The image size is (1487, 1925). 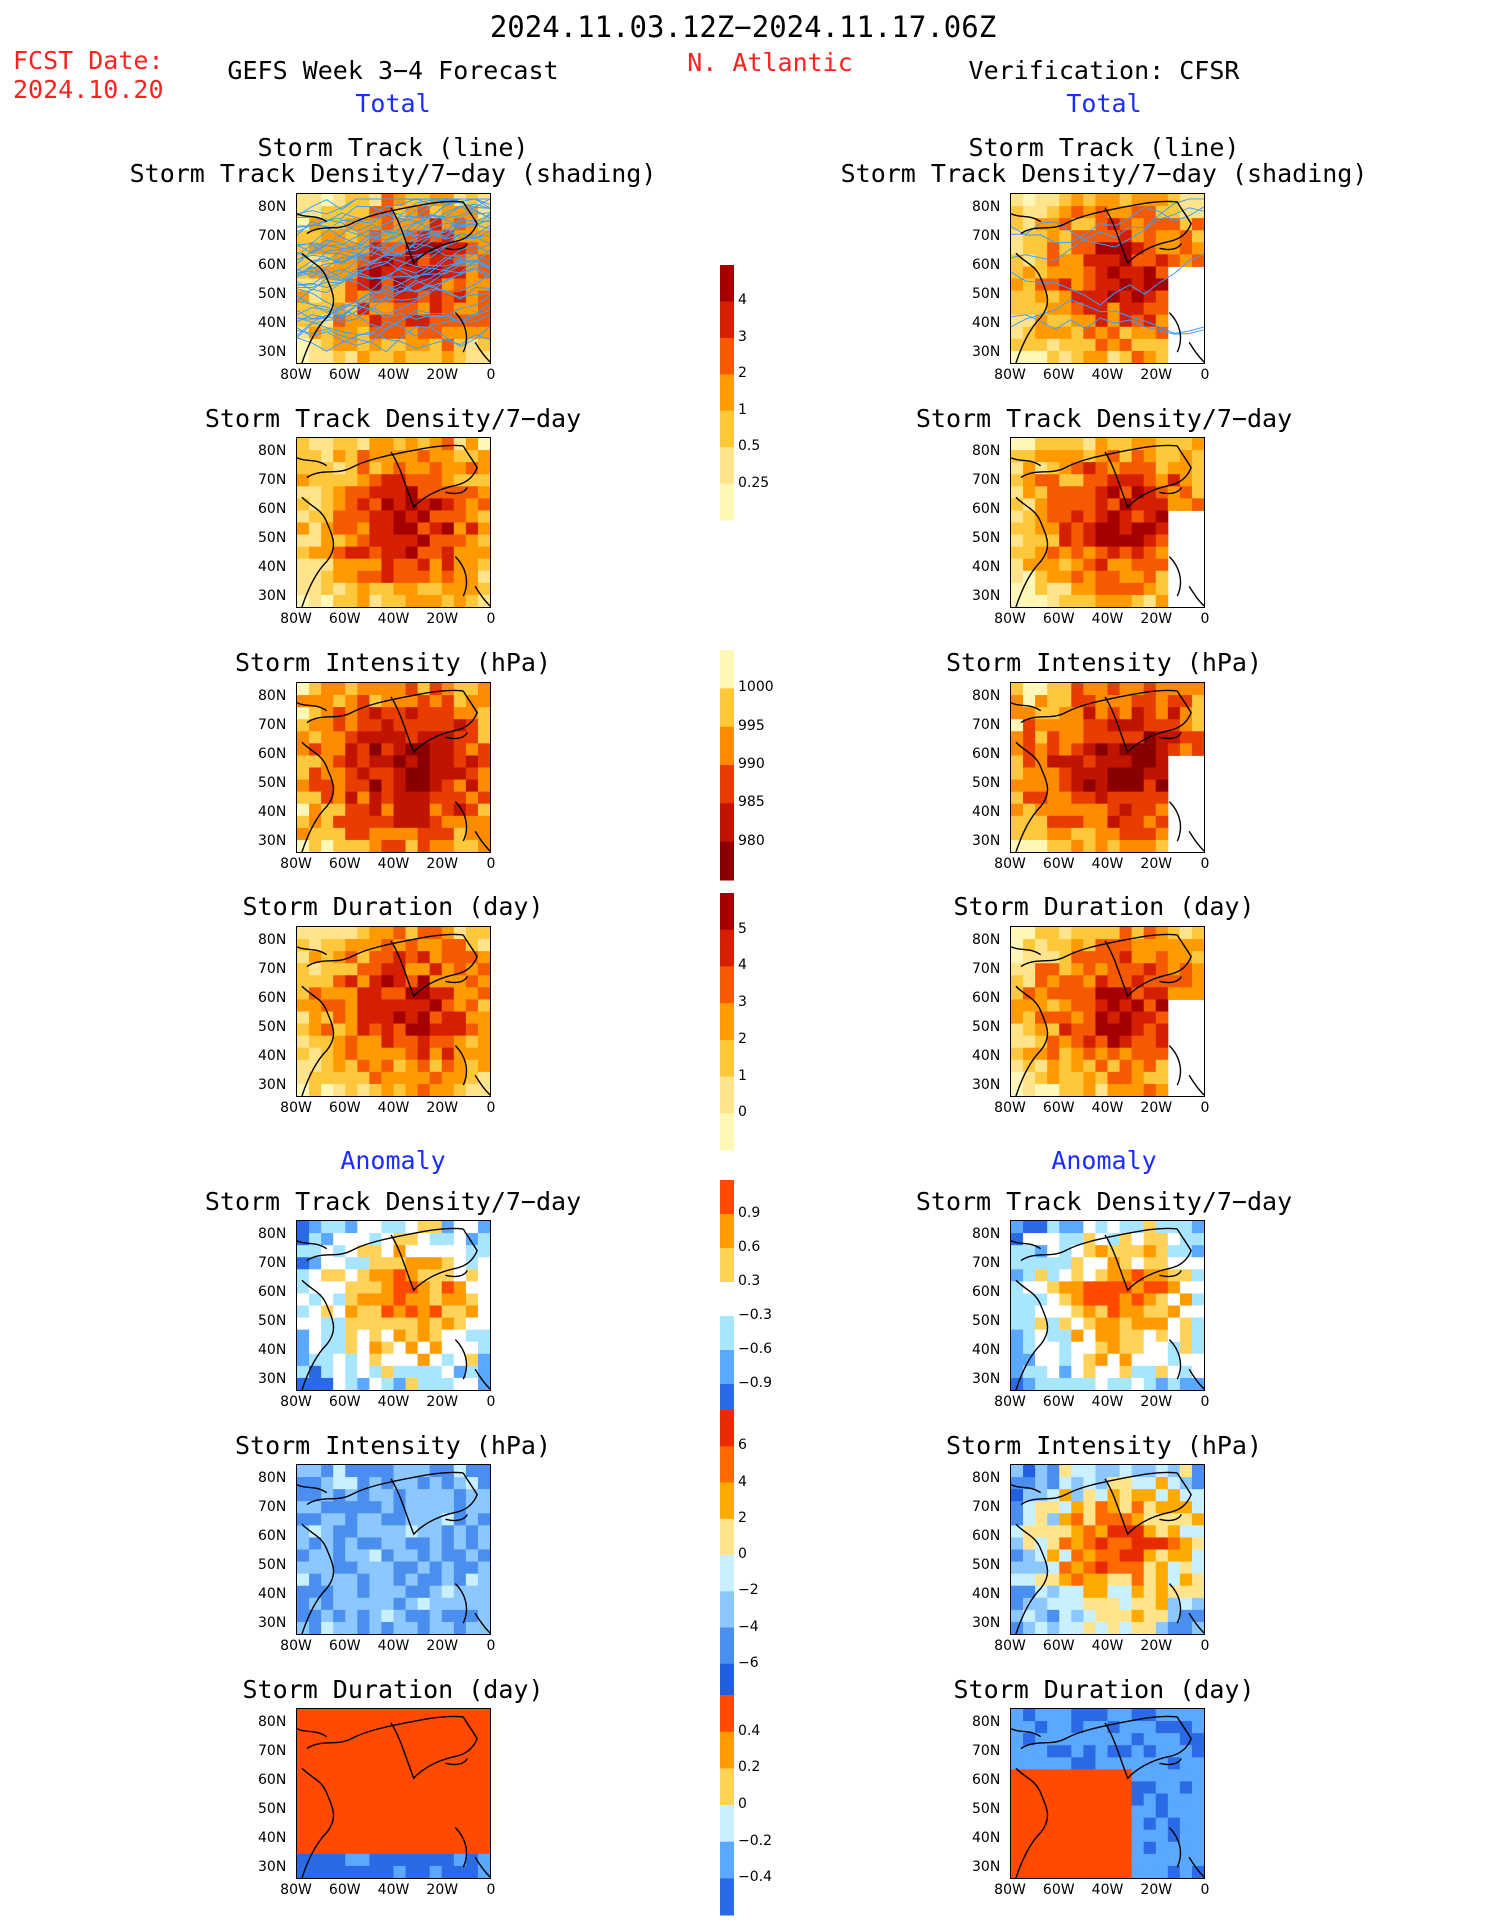 What do you see at coordinates (393, 147) in the screenshot?
I see `left-track-line-title: Storm Track (line)` at bounding box center [393, 147].